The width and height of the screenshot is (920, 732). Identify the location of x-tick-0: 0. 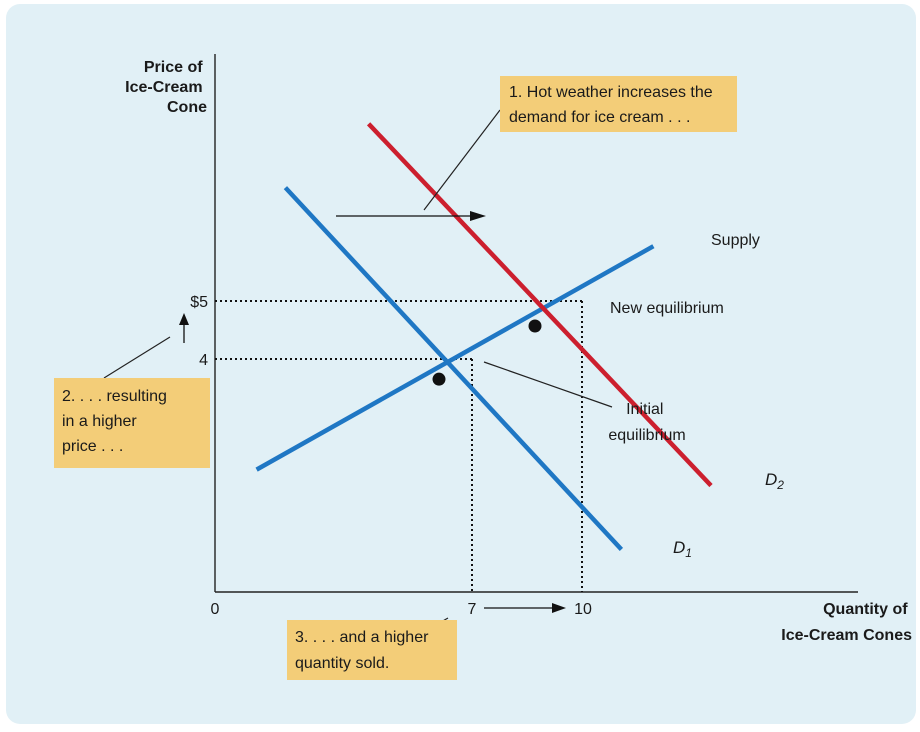
(215, 609).